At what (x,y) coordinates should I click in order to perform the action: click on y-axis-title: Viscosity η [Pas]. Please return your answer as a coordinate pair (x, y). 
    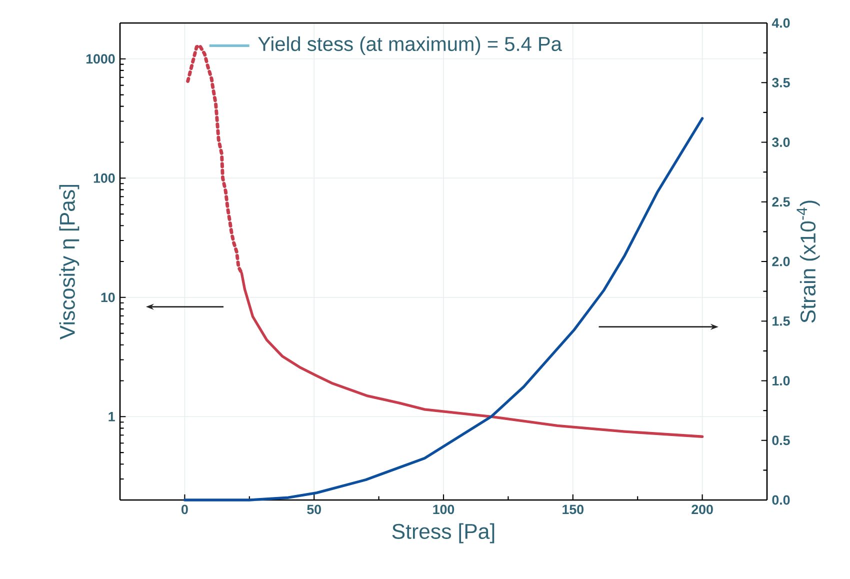
    Looking at the image, I should click on (69, 262).